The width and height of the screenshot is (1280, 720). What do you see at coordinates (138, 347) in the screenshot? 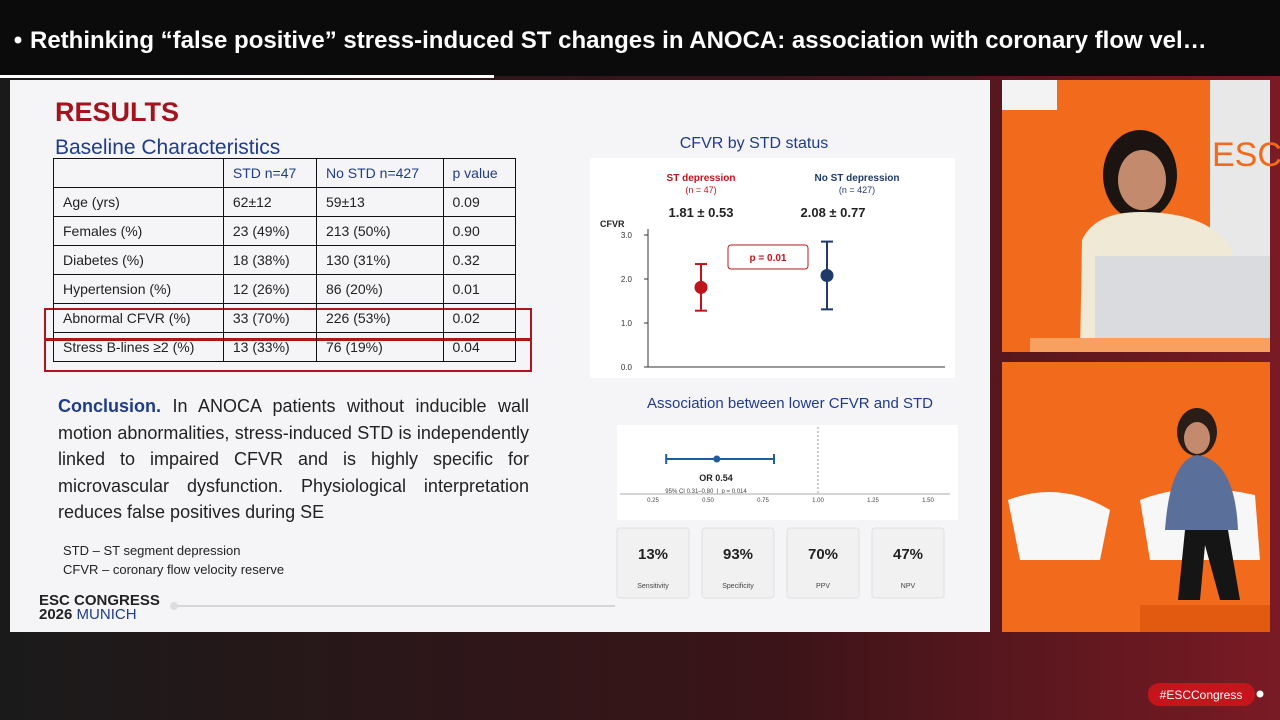
I see `table-cell: Stress B-lines ≥2 (%)` at bounding box center [138, 347].